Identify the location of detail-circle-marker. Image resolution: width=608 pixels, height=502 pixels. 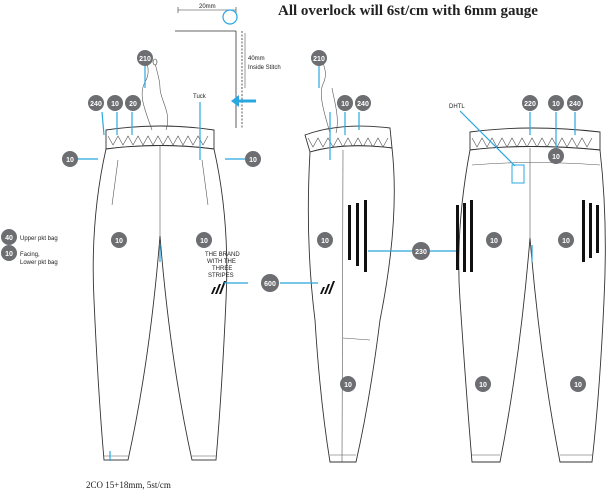
(230, 17).